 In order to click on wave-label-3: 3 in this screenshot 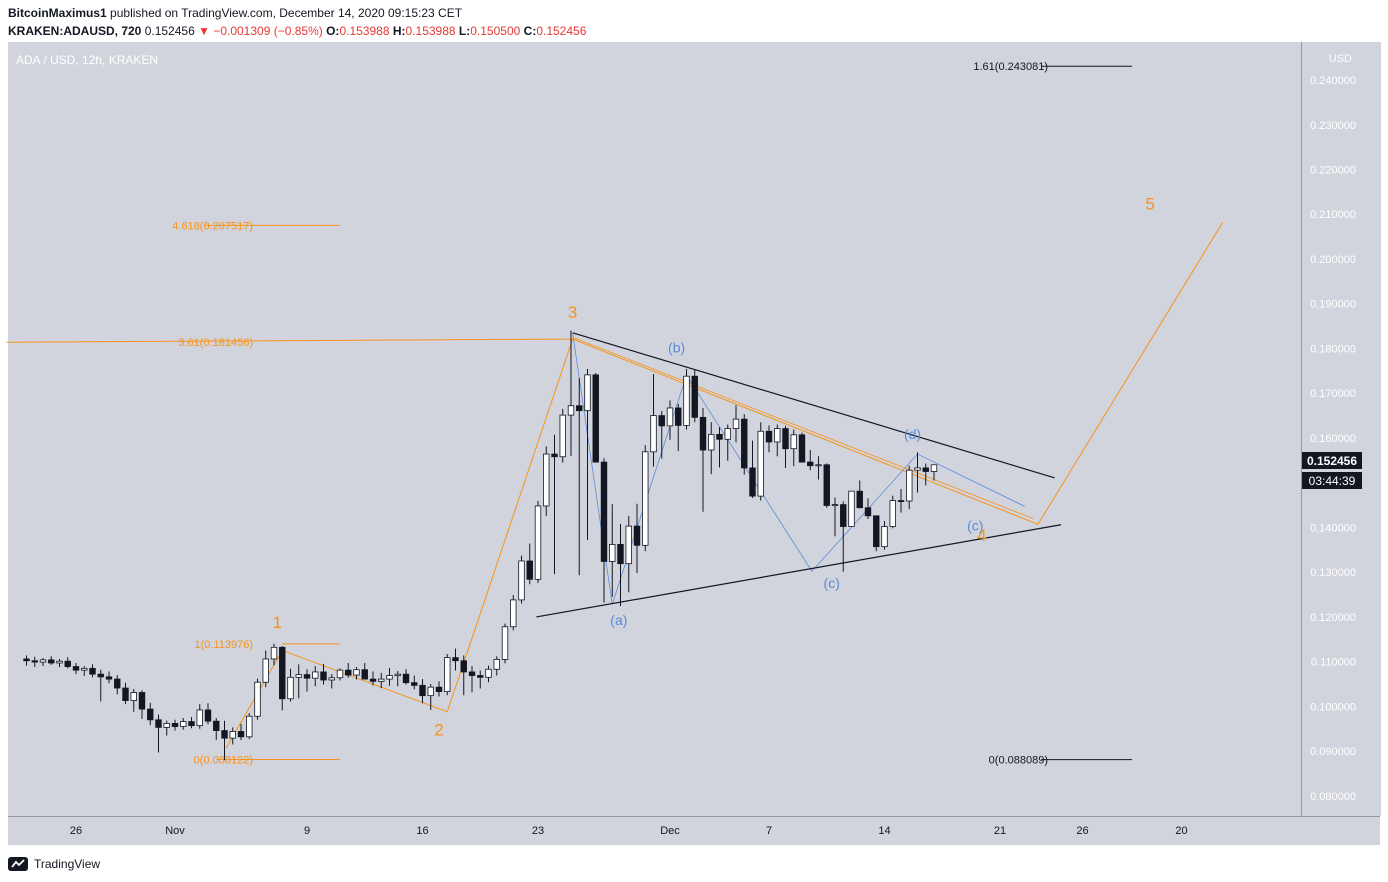, I will do `click(572, 312)`.